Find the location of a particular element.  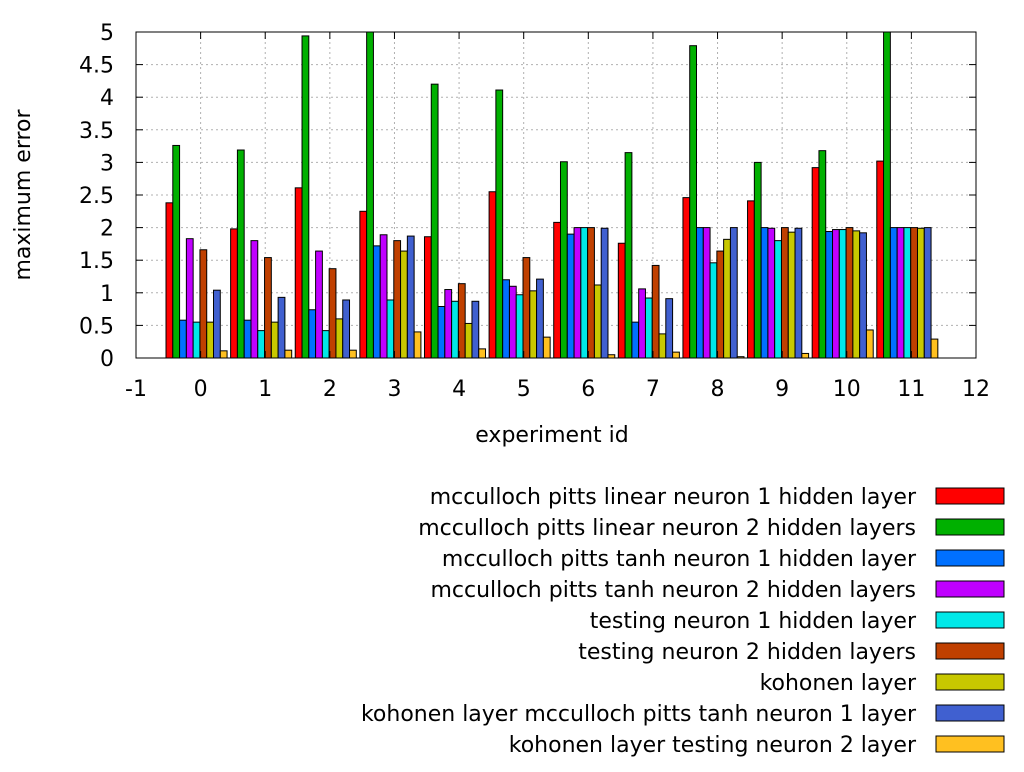

x-tick-label: 11 is located at coordinates (911, 389).